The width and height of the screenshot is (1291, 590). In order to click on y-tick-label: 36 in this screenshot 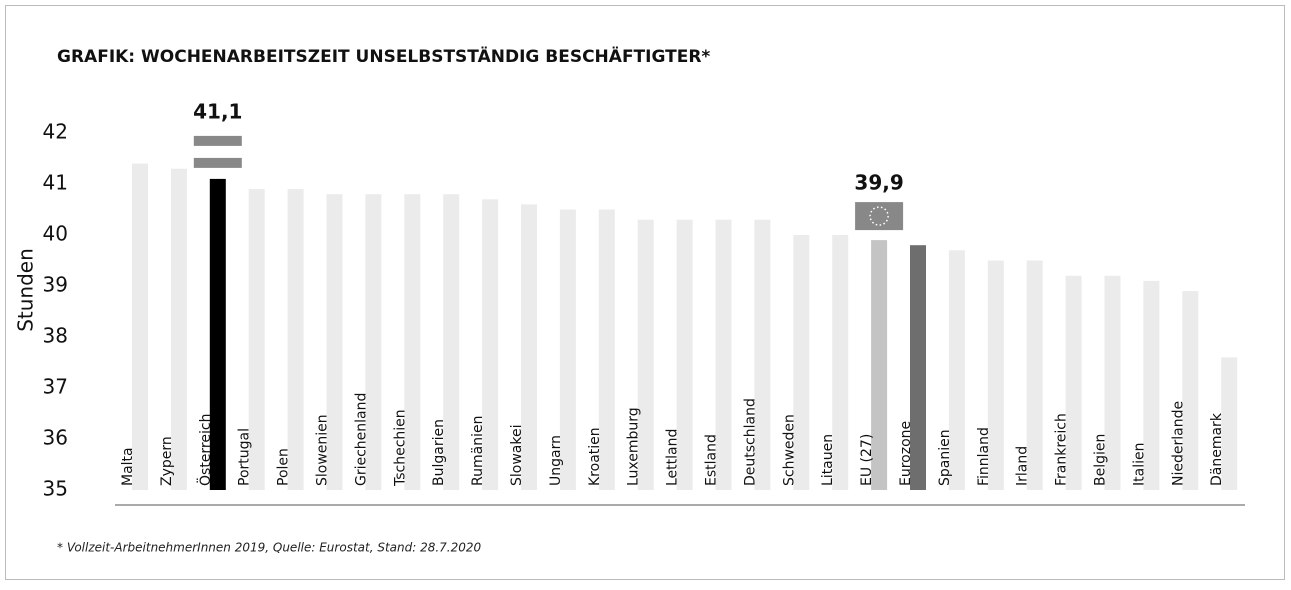, I will do `click(55, 438)`.